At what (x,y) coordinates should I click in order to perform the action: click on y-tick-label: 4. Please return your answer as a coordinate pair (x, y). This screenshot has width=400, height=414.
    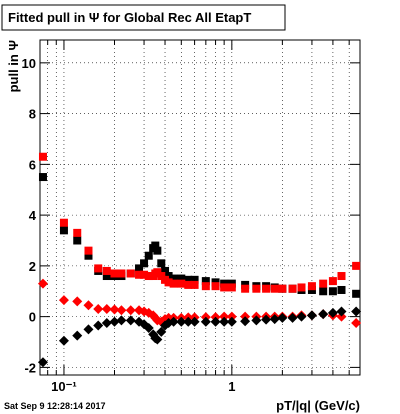
    Looking at the image, I should click on (33, 215).